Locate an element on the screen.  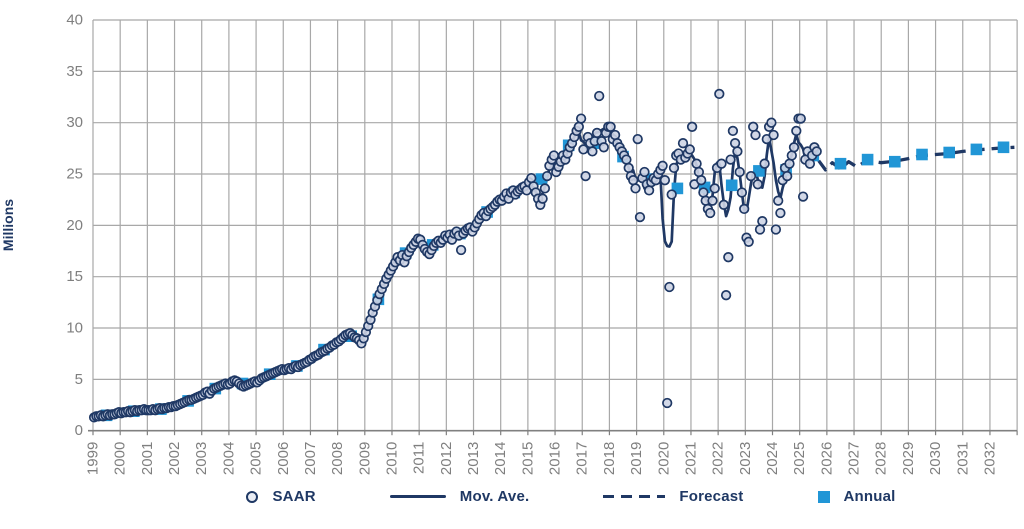
chart-legend: SAAR Mov. Ave. Forecast Annual is located at coordinates (512, 496).